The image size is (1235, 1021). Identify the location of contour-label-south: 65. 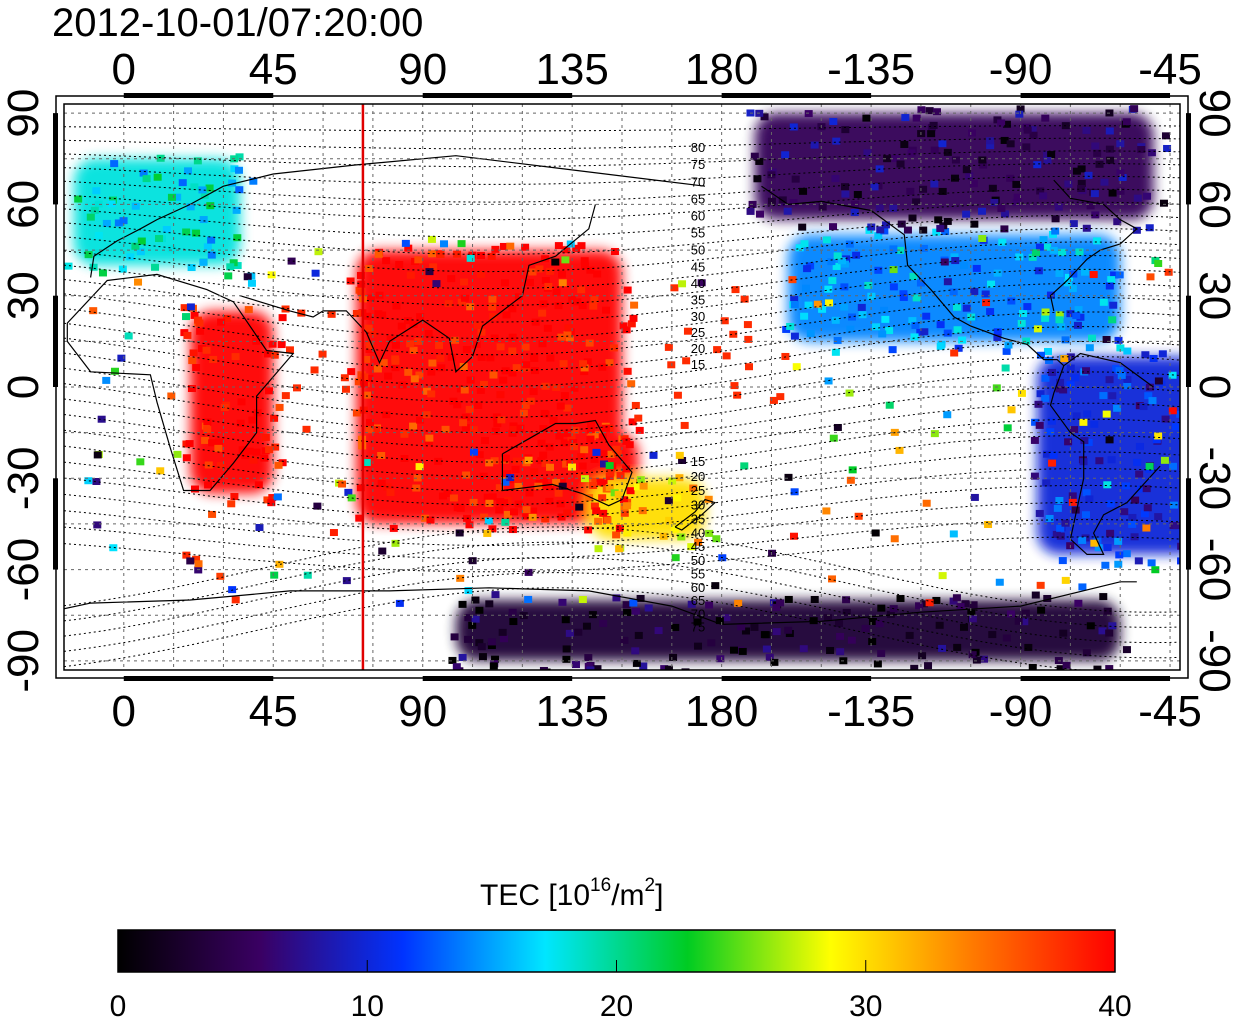
(698, 600).